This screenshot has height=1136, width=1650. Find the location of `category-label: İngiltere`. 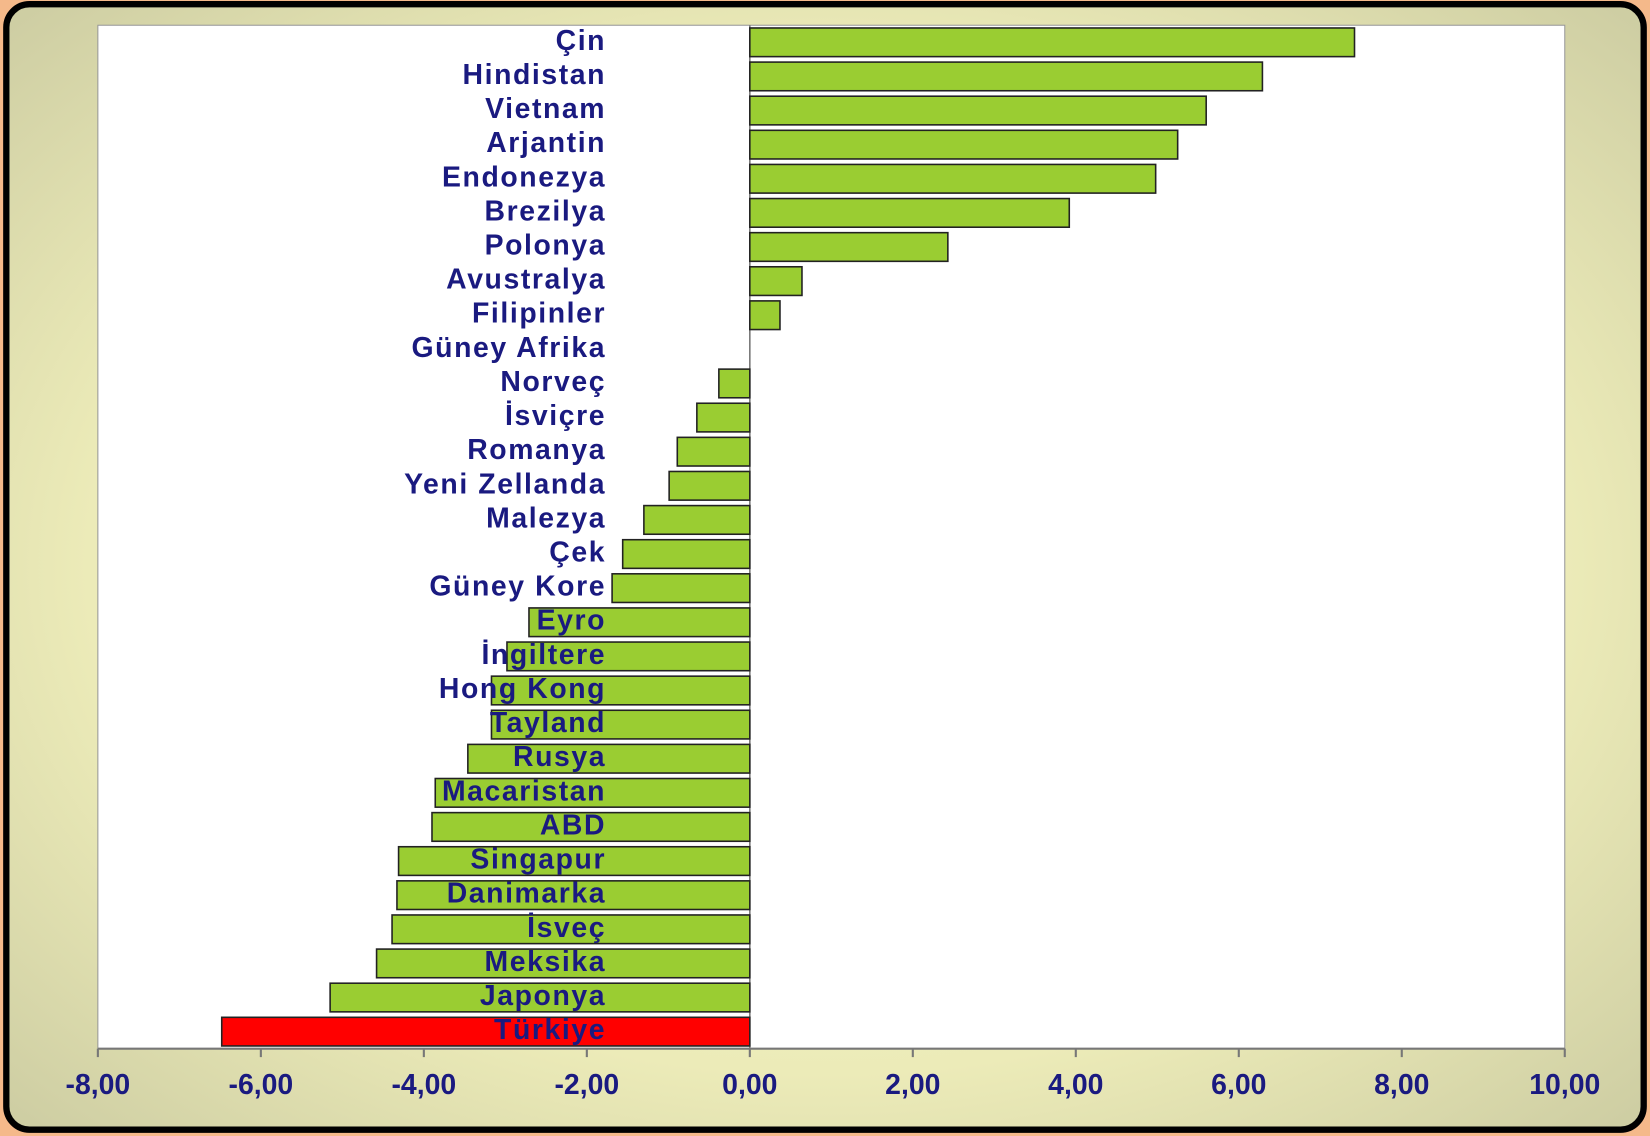

category-label: İngiltere is located at coordinates (543, 655).